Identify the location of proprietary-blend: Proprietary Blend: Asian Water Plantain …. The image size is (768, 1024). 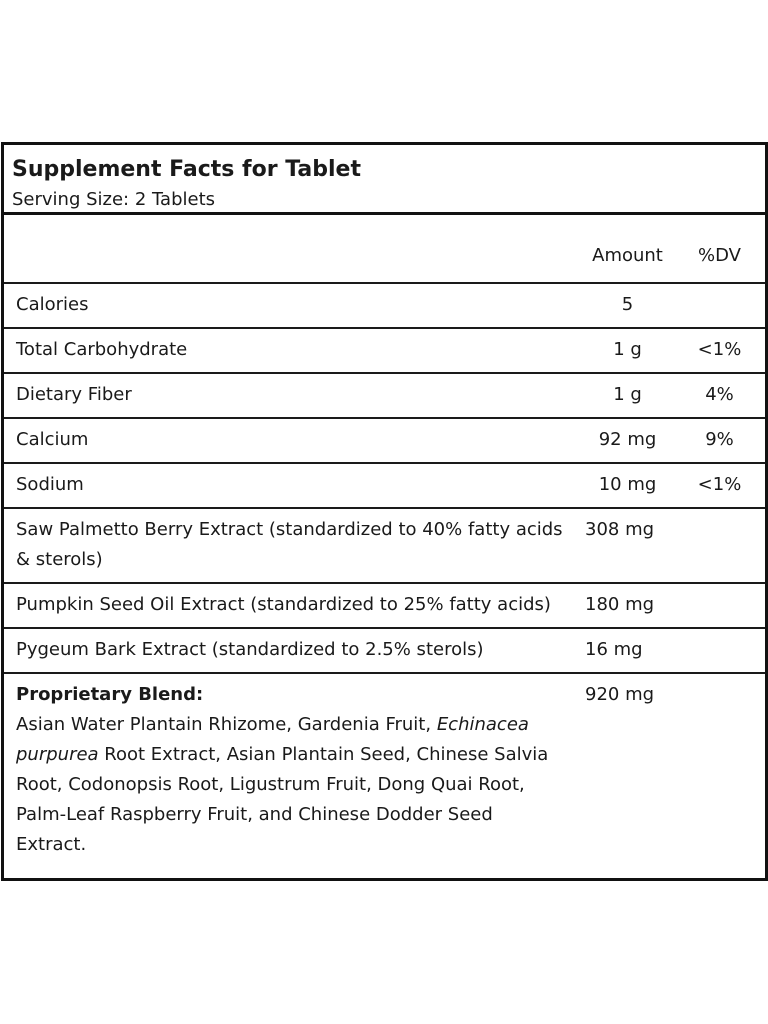
(292, 770).